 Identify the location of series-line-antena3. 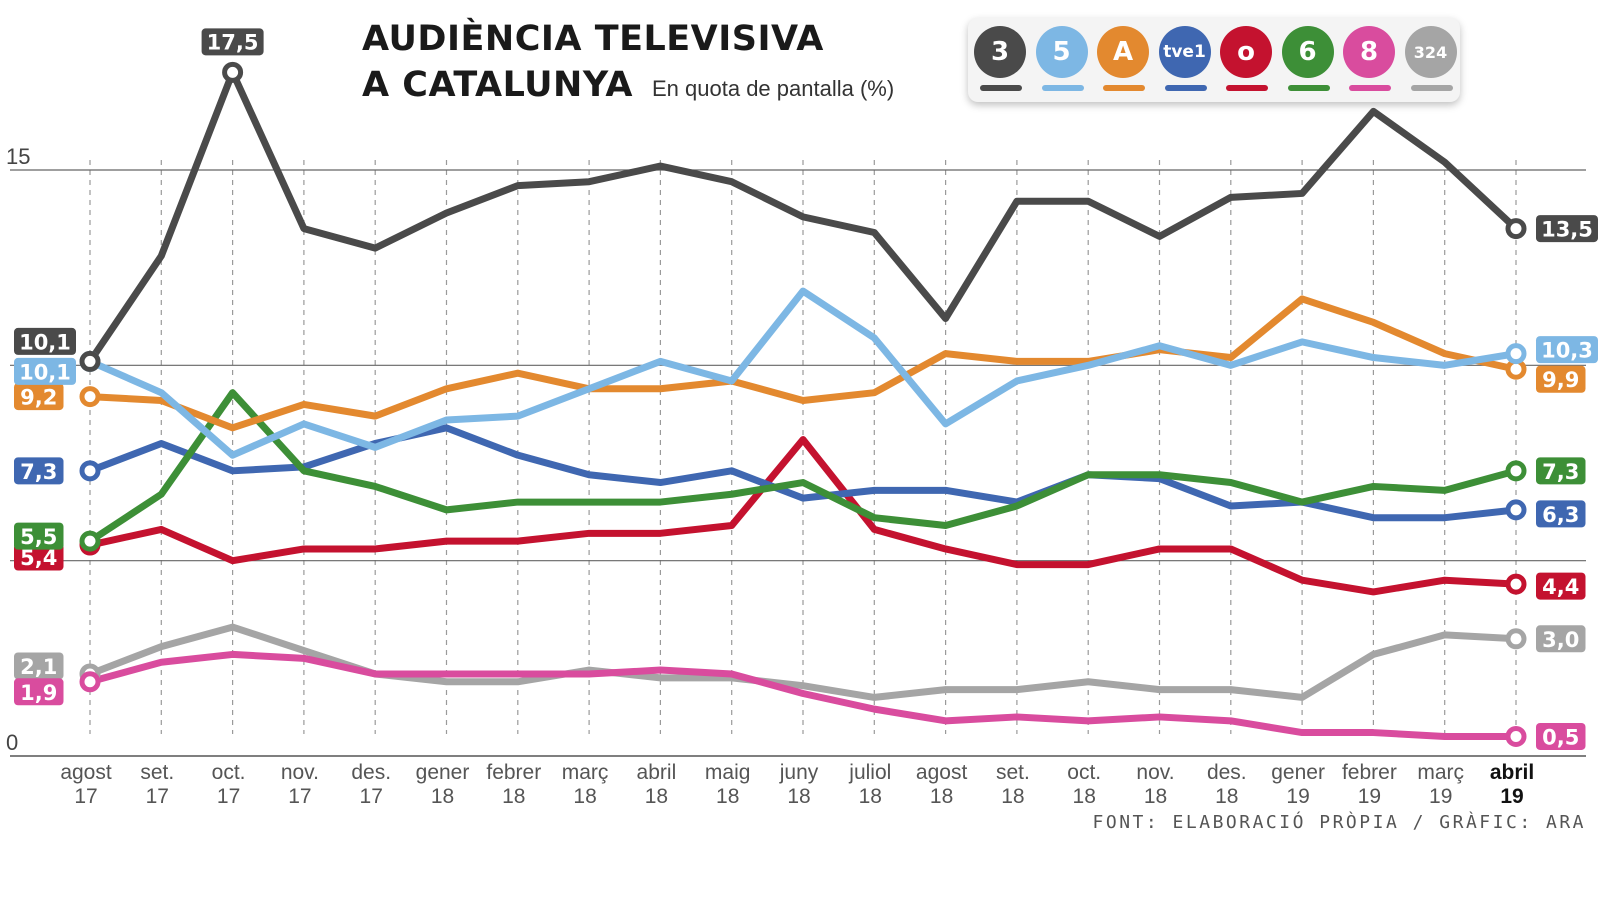
(803, 363).